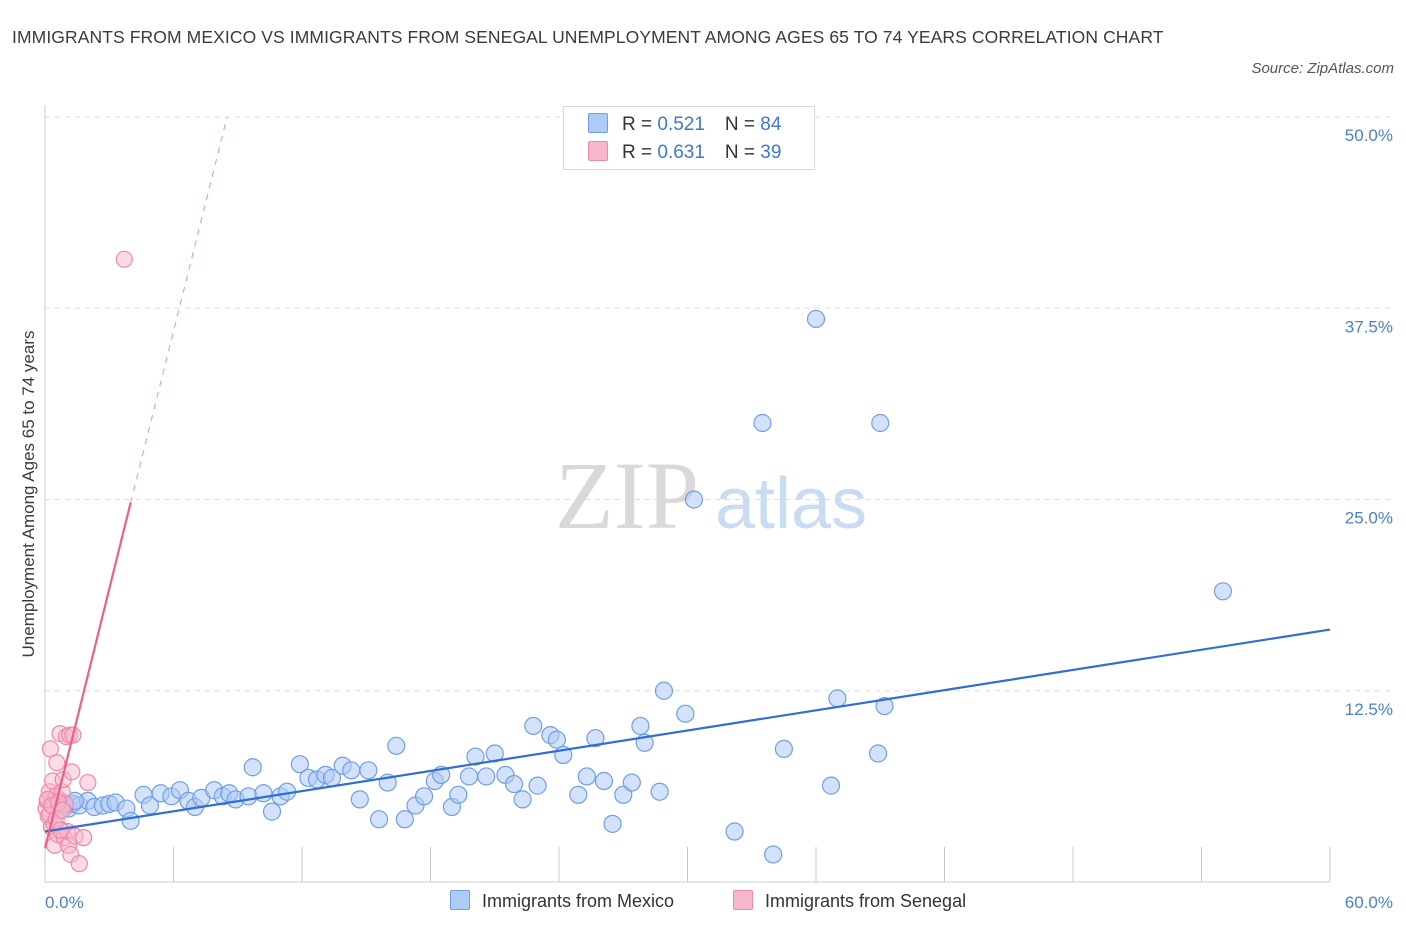 The image size is (1406, 930). I want to click on legend-n-label-mexico: N =, so click(742, 124).